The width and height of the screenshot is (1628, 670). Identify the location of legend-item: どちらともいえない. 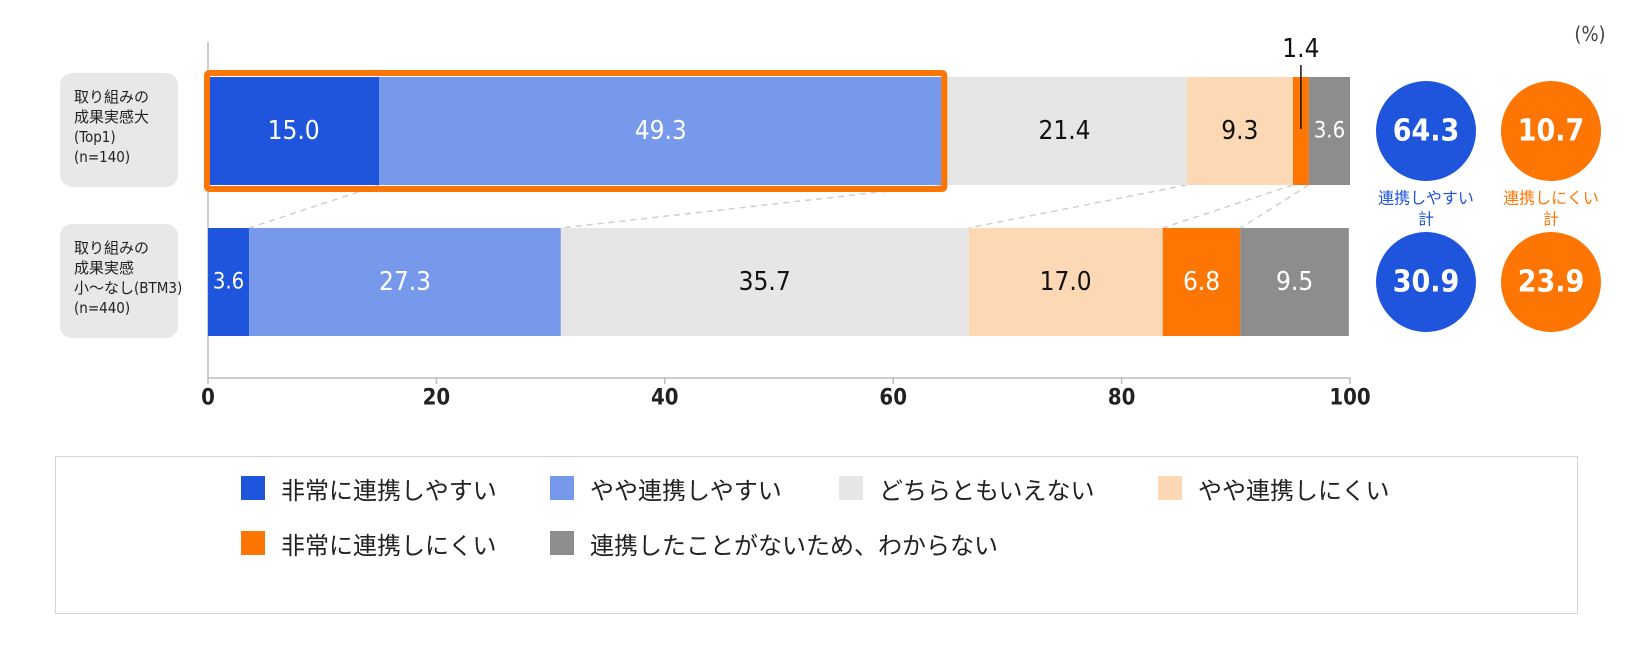
(967, 488).